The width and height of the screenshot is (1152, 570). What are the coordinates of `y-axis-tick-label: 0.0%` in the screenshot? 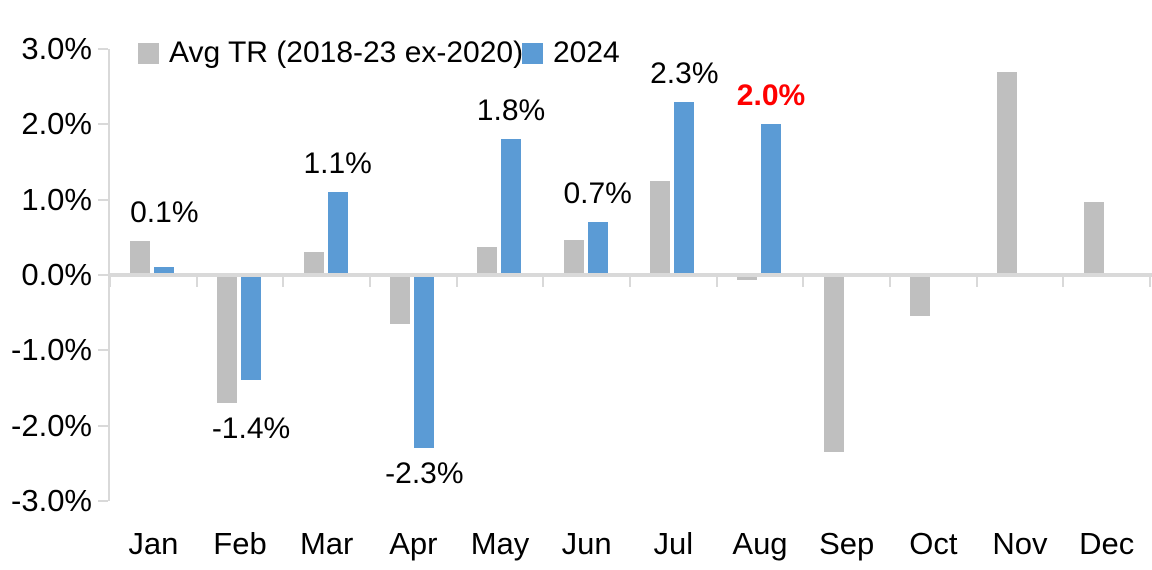 It's located at (56, 274).